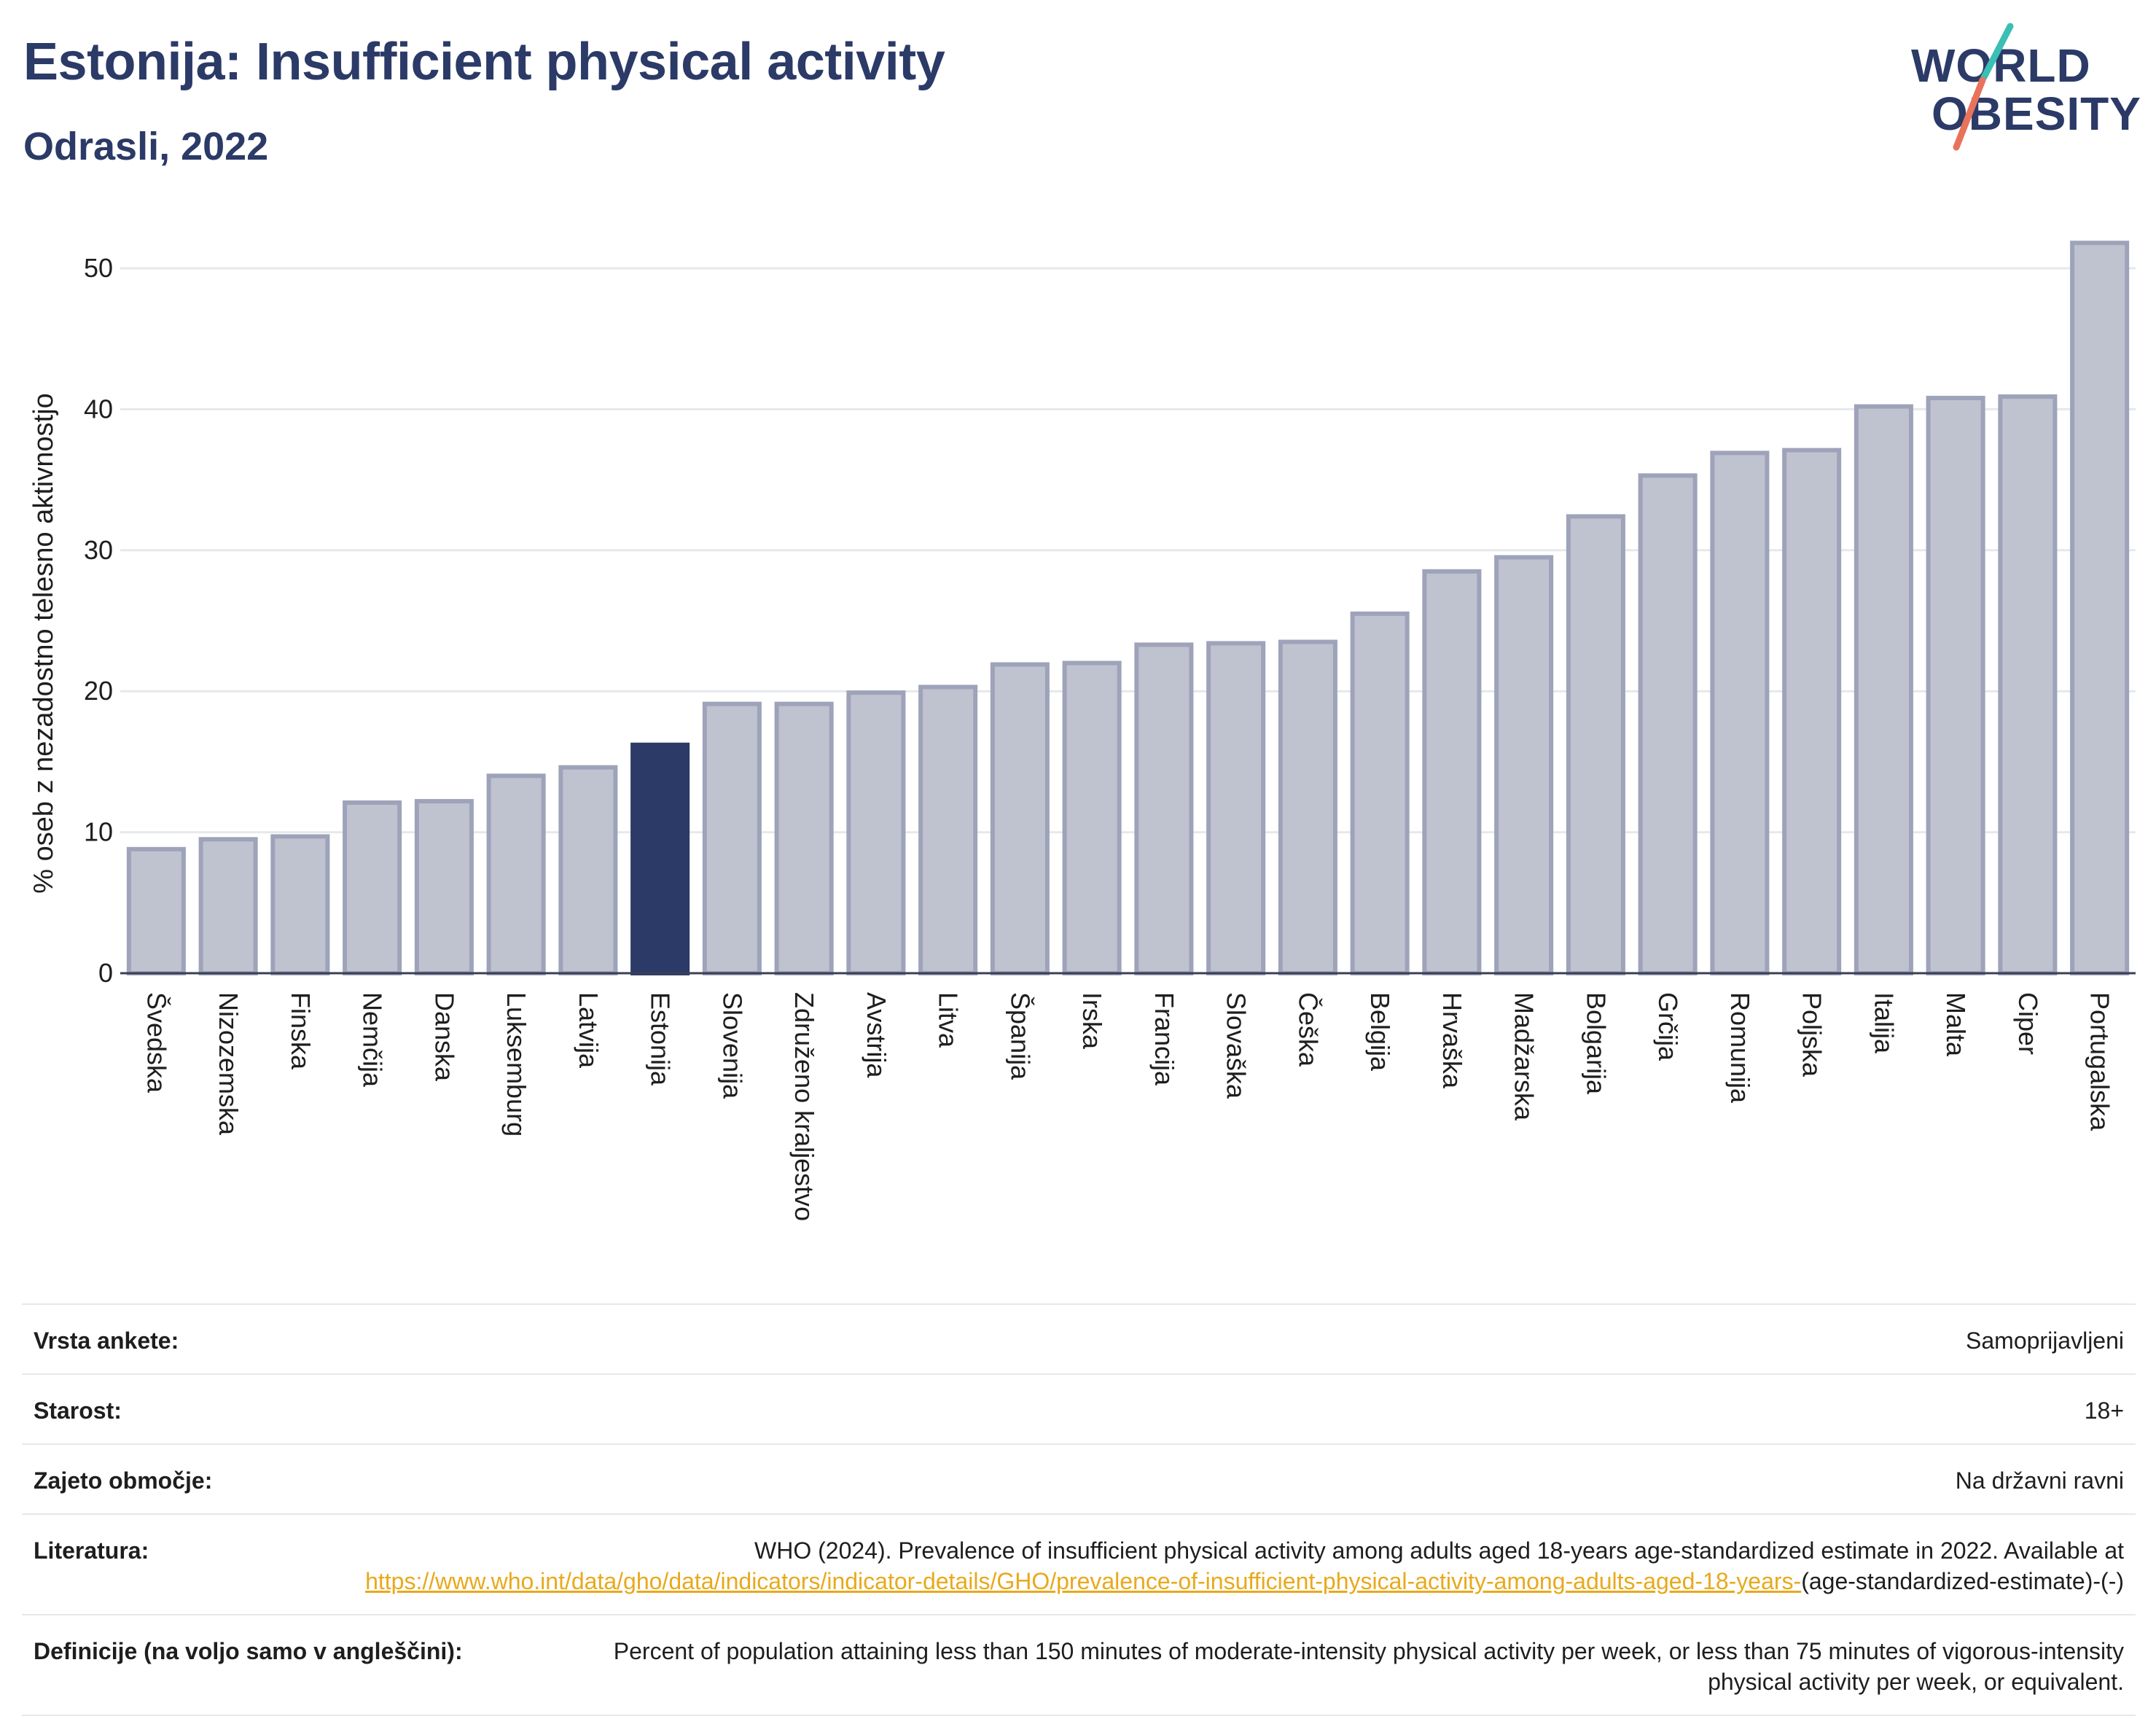 The height and width of the screenshot is (1735, 2156). I want to click on info-value: 18+, so click(2104, 1410).